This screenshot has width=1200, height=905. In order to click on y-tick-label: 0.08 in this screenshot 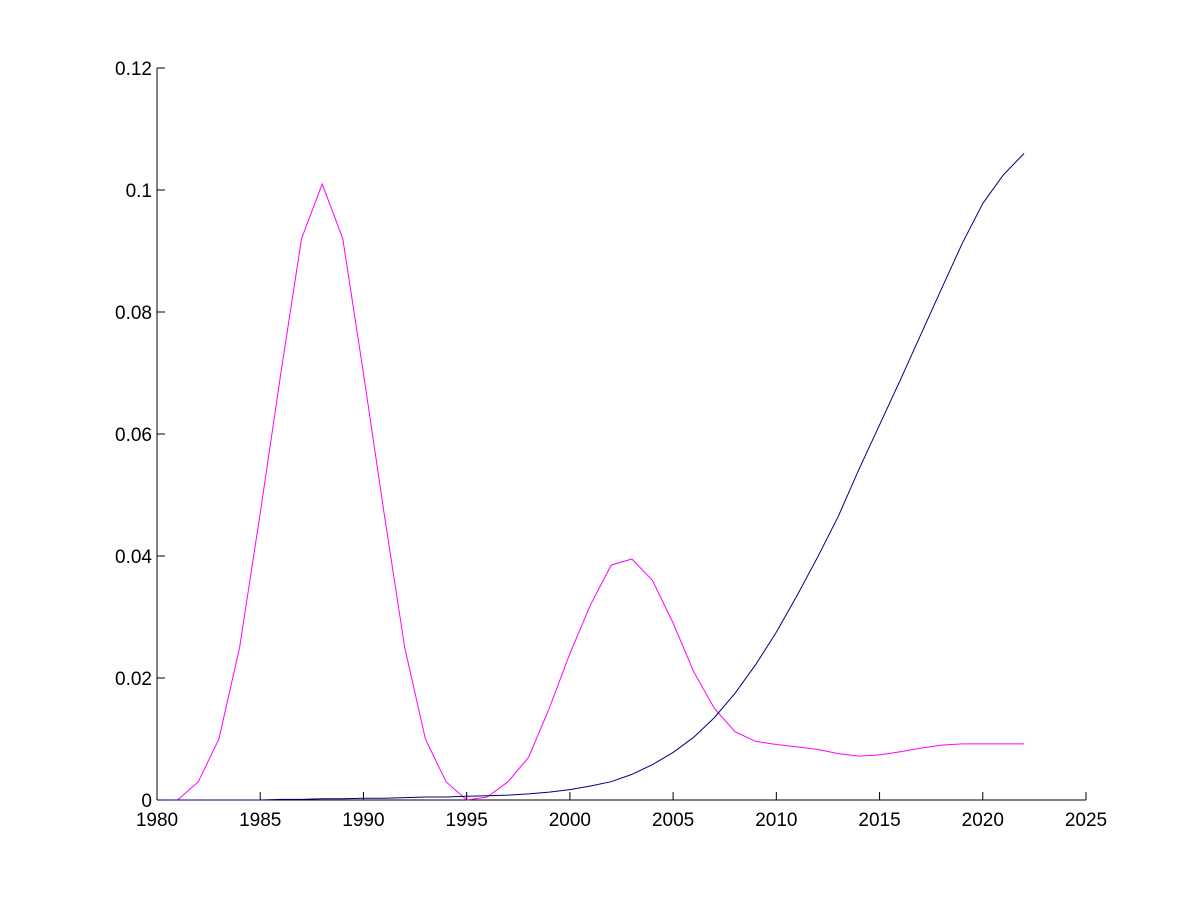, I will do `click(133, 313)`.